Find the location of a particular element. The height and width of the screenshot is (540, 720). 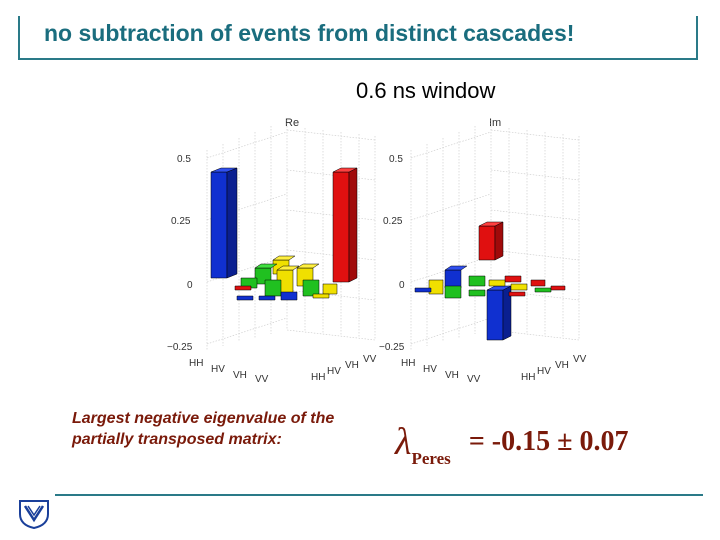

im-ytick-3: −0.25 is located at coordinates (392, 347).